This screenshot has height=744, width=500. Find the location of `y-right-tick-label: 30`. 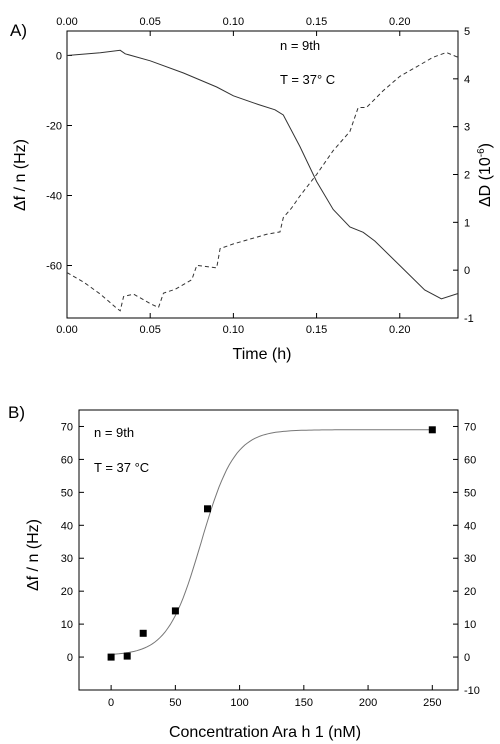

y-right-tick-label: 30 is located at coordinates (470, 559).